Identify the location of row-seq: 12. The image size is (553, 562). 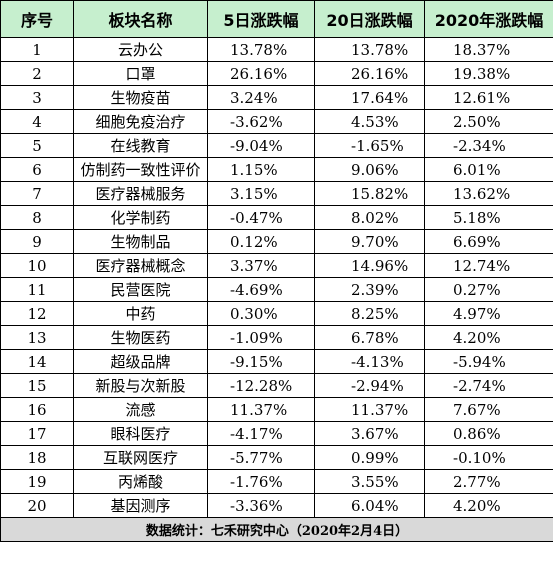
(37, 313).